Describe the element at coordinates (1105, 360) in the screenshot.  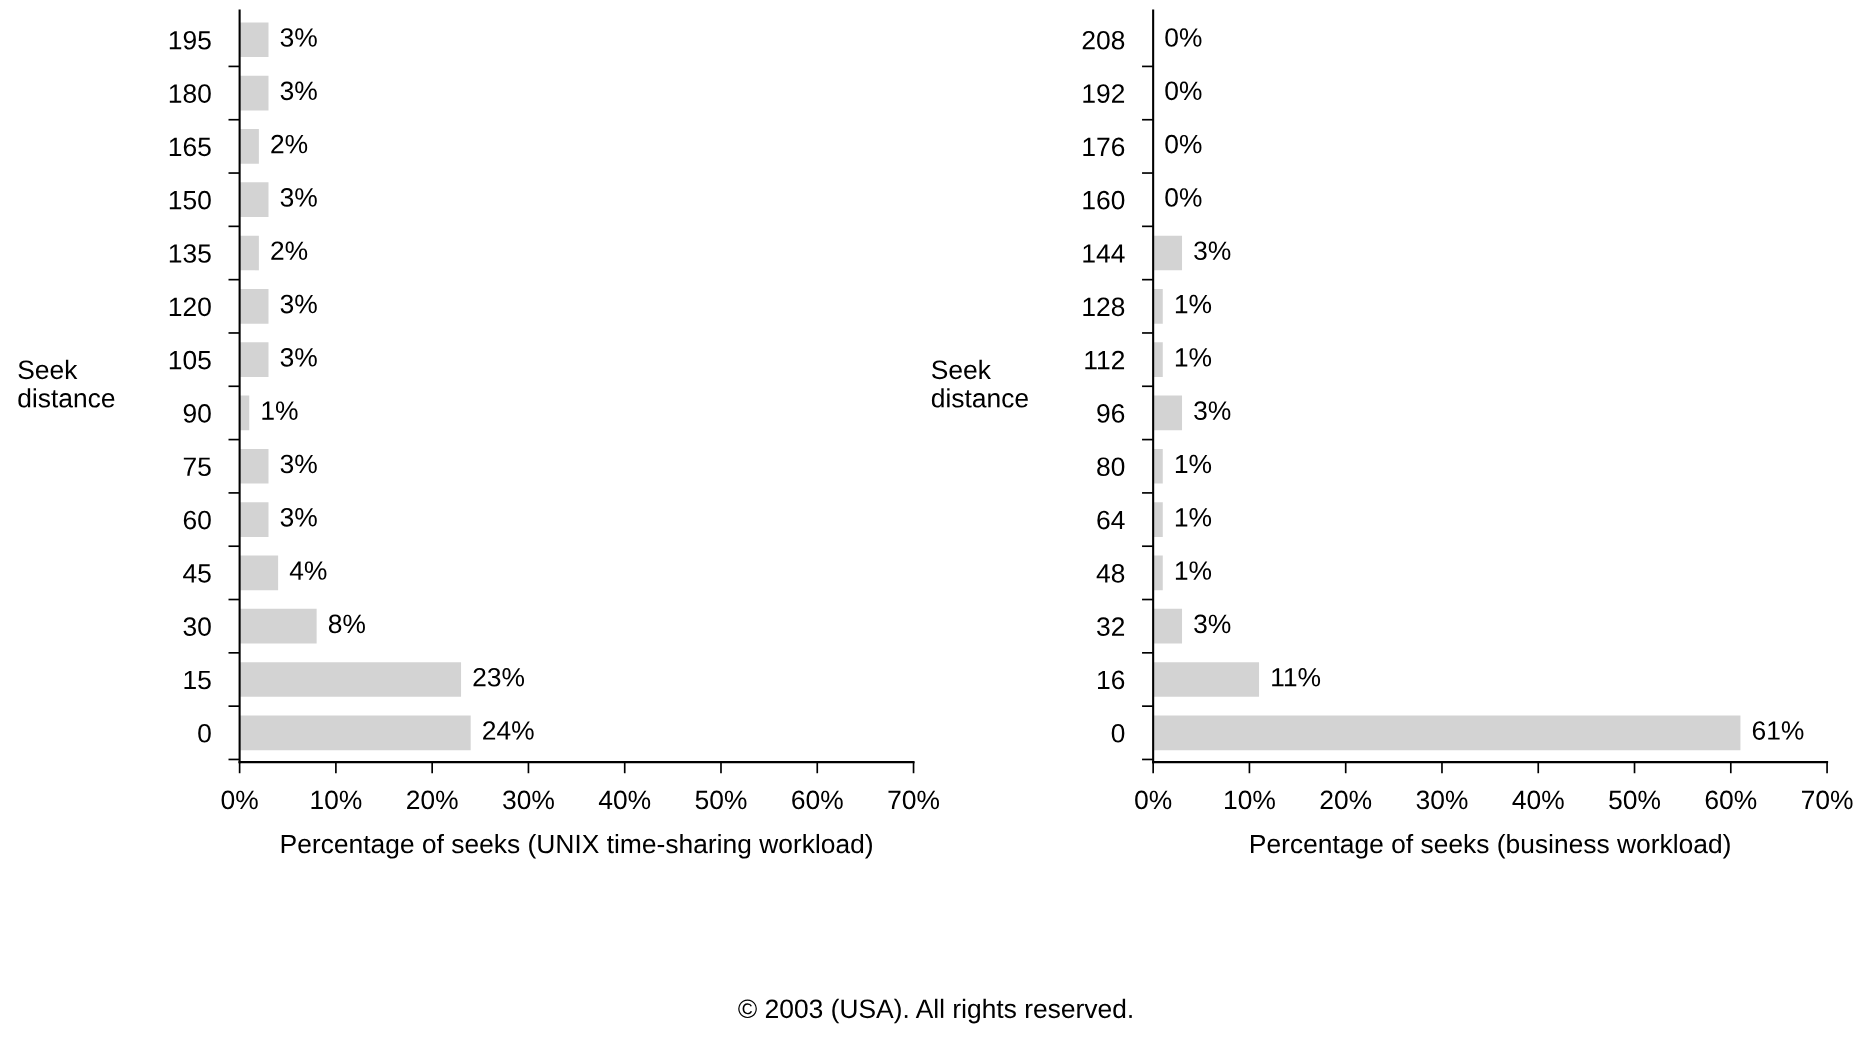
I see `y-tick-label: 112` at that location.